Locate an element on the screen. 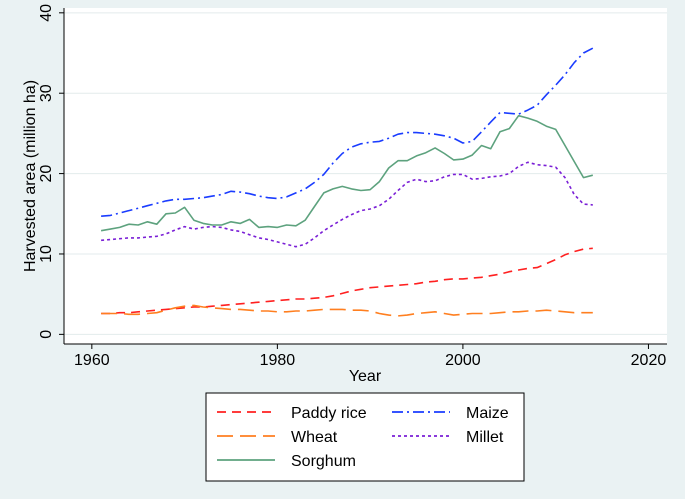 This screenshot has width=685, height=499. y-tick-label: 30 is located at coordinates (46, 93).